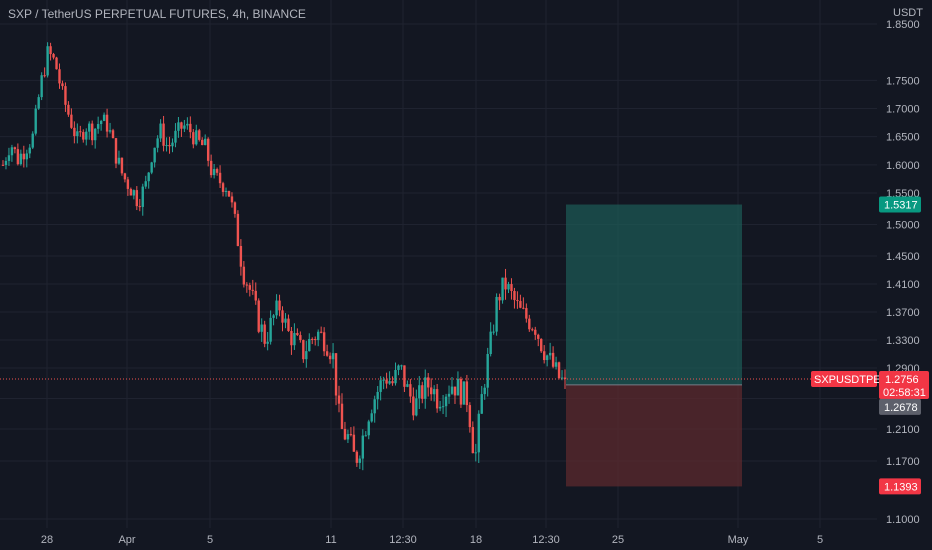  Describe the element at coordinates (903, 226) in the screenshot. I see `y-tick-label: 1.5000` at that location.